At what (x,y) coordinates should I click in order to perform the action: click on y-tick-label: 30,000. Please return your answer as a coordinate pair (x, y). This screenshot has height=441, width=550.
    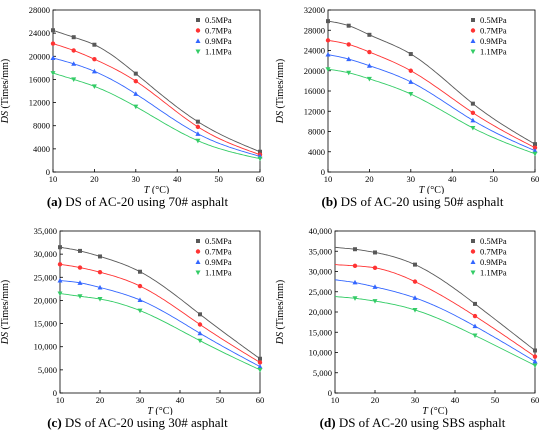
    Looking at the image, I should click on (45, 254).